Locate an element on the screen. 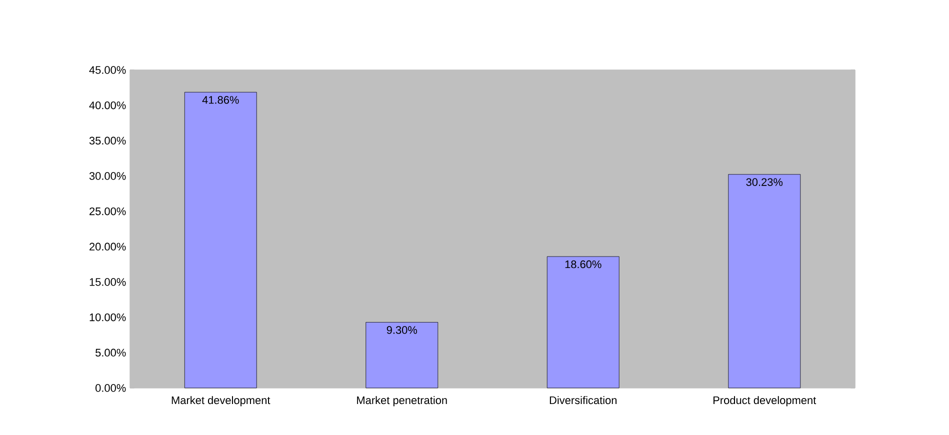 The width and height of the screenshot is (949, 435). data-label: 41.86% is located at coordinates (220, 100).